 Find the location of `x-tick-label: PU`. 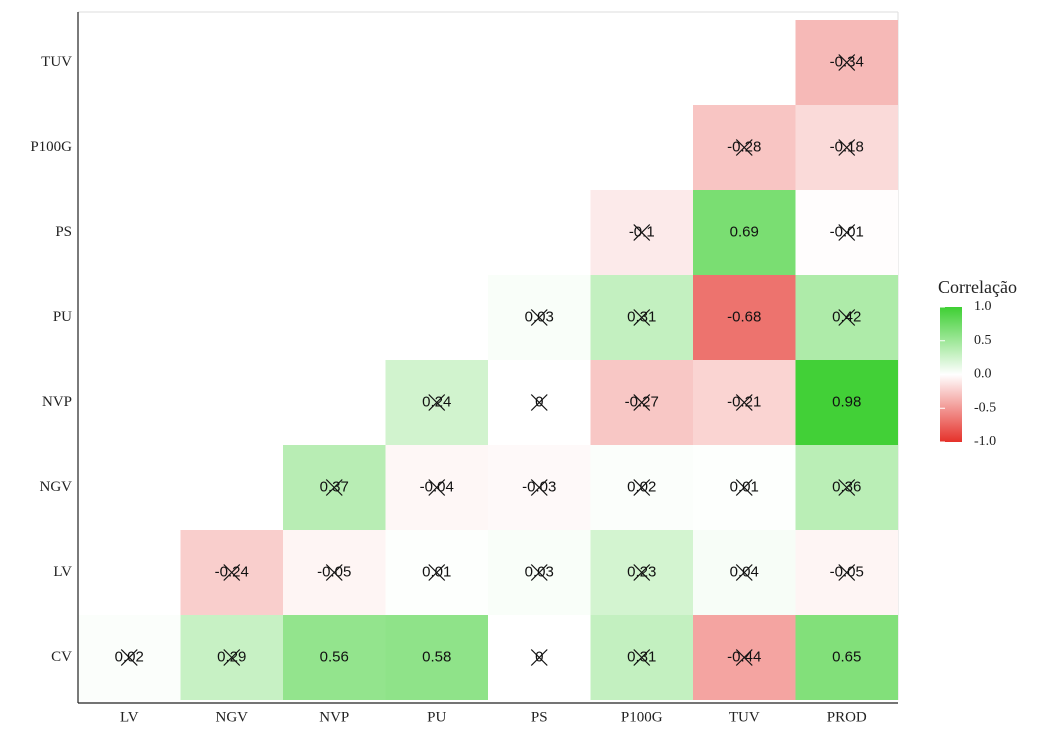

x-tick-label: PU is located at coordinates (436, 717).